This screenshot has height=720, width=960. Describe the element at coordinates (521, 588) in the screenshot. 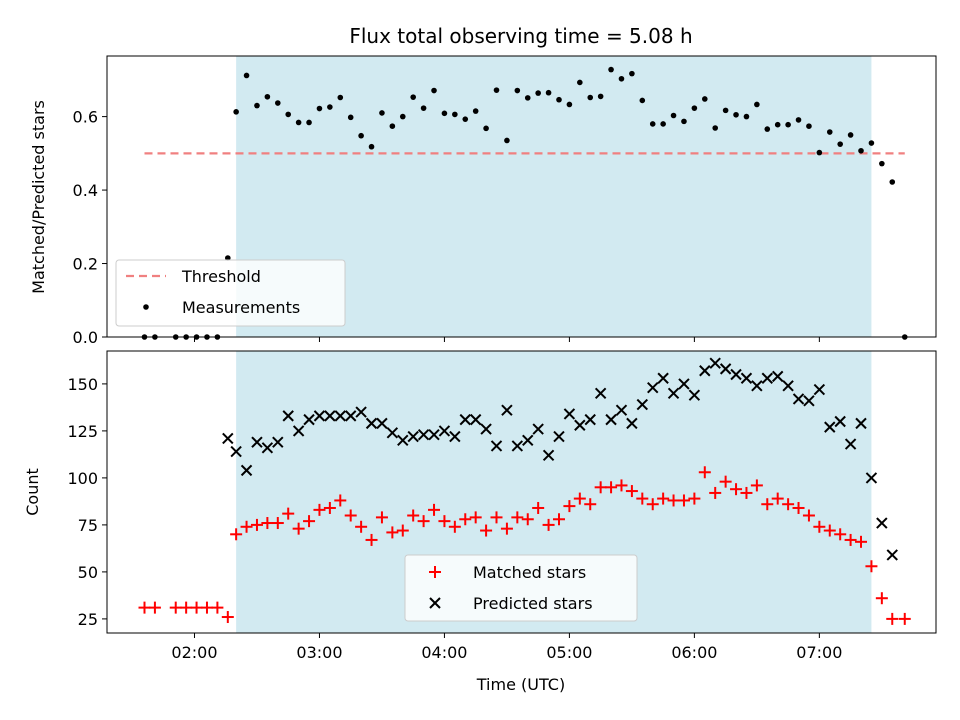

I see `bottom-legend-box` at that location.